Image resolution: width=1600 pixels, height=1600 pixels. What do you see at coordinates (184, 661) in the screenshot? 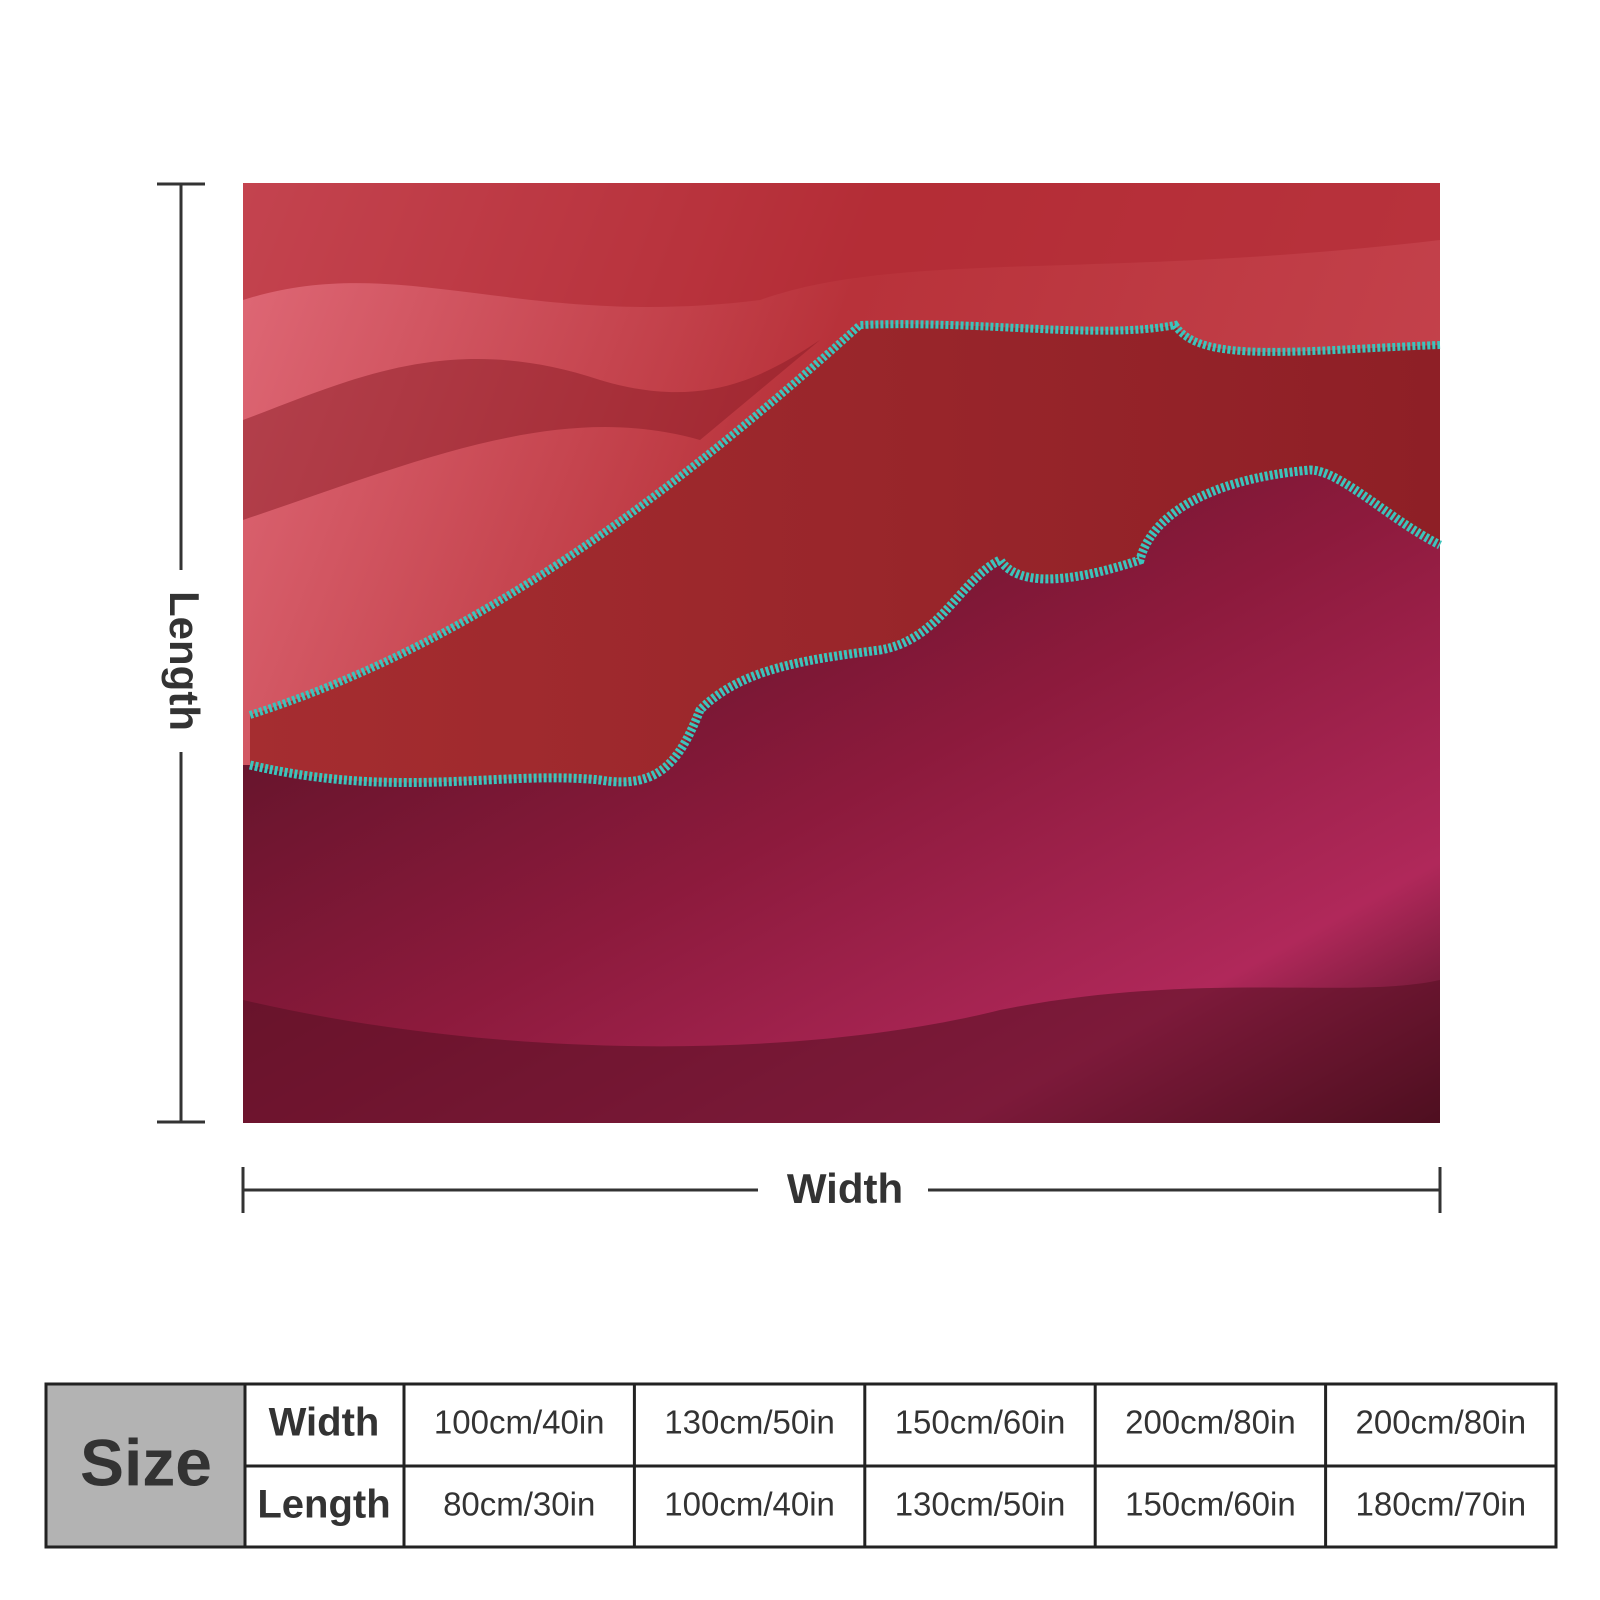
I see `length-label: Length` at bounding box center [184, 661].